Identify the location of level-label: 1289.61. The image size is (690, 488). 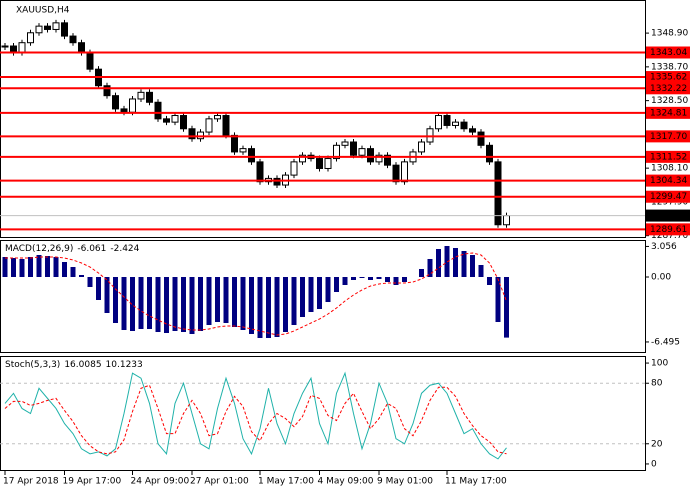
(668, 230).